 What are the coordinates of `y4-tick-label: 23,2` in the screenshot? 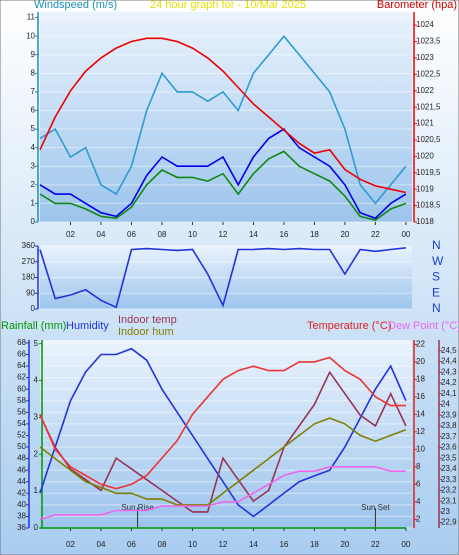 It's located at (449, 490).